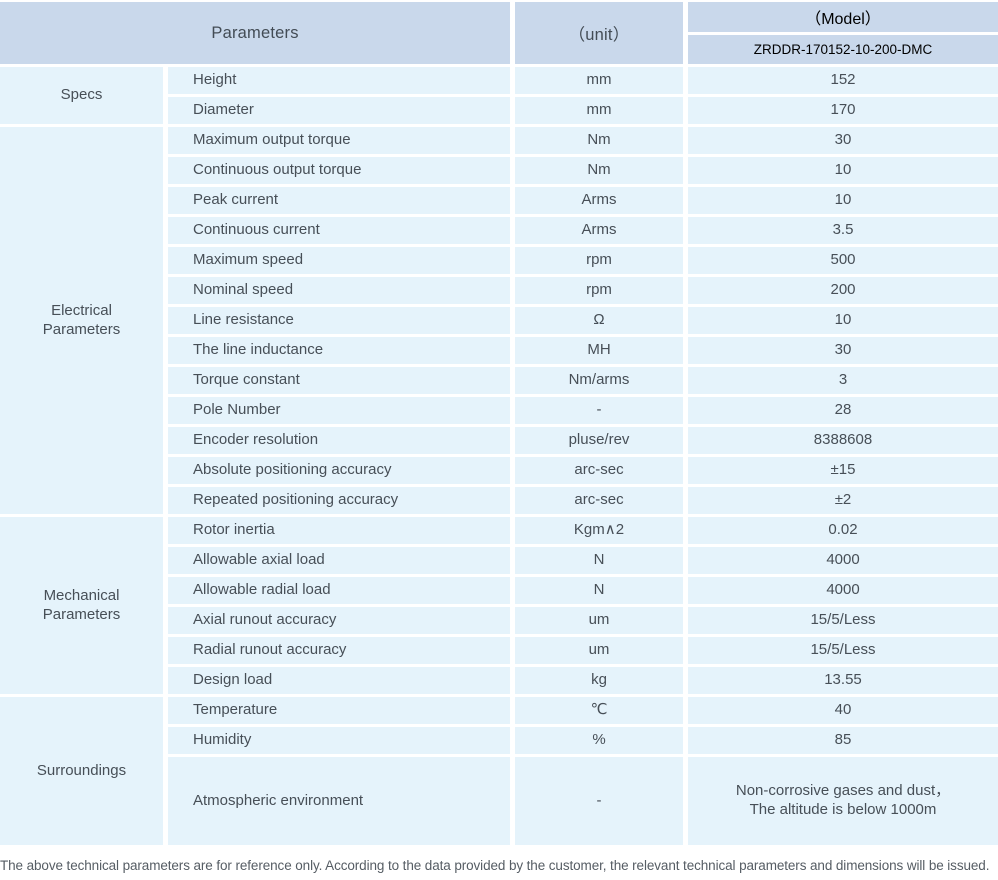 The width and height of the screenshot is (998, 880). Describe the element at coordinates (843, 500) in the screenshot. I see `value-cell: ±2` at that location.